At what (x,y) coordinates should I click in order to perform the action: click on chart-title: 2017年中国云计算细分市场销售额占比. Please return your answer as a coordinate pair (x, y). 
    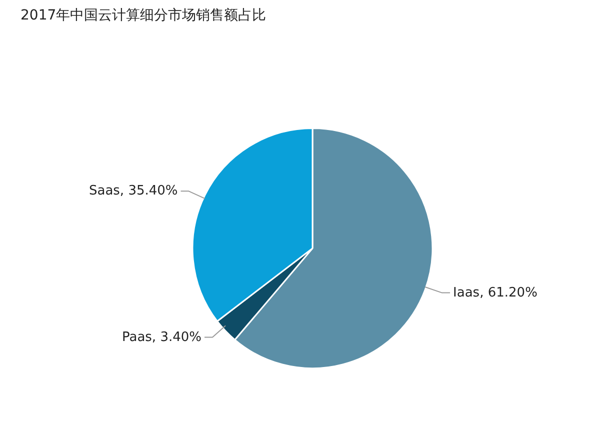
    Looking at the image, I should click on (143, 16).